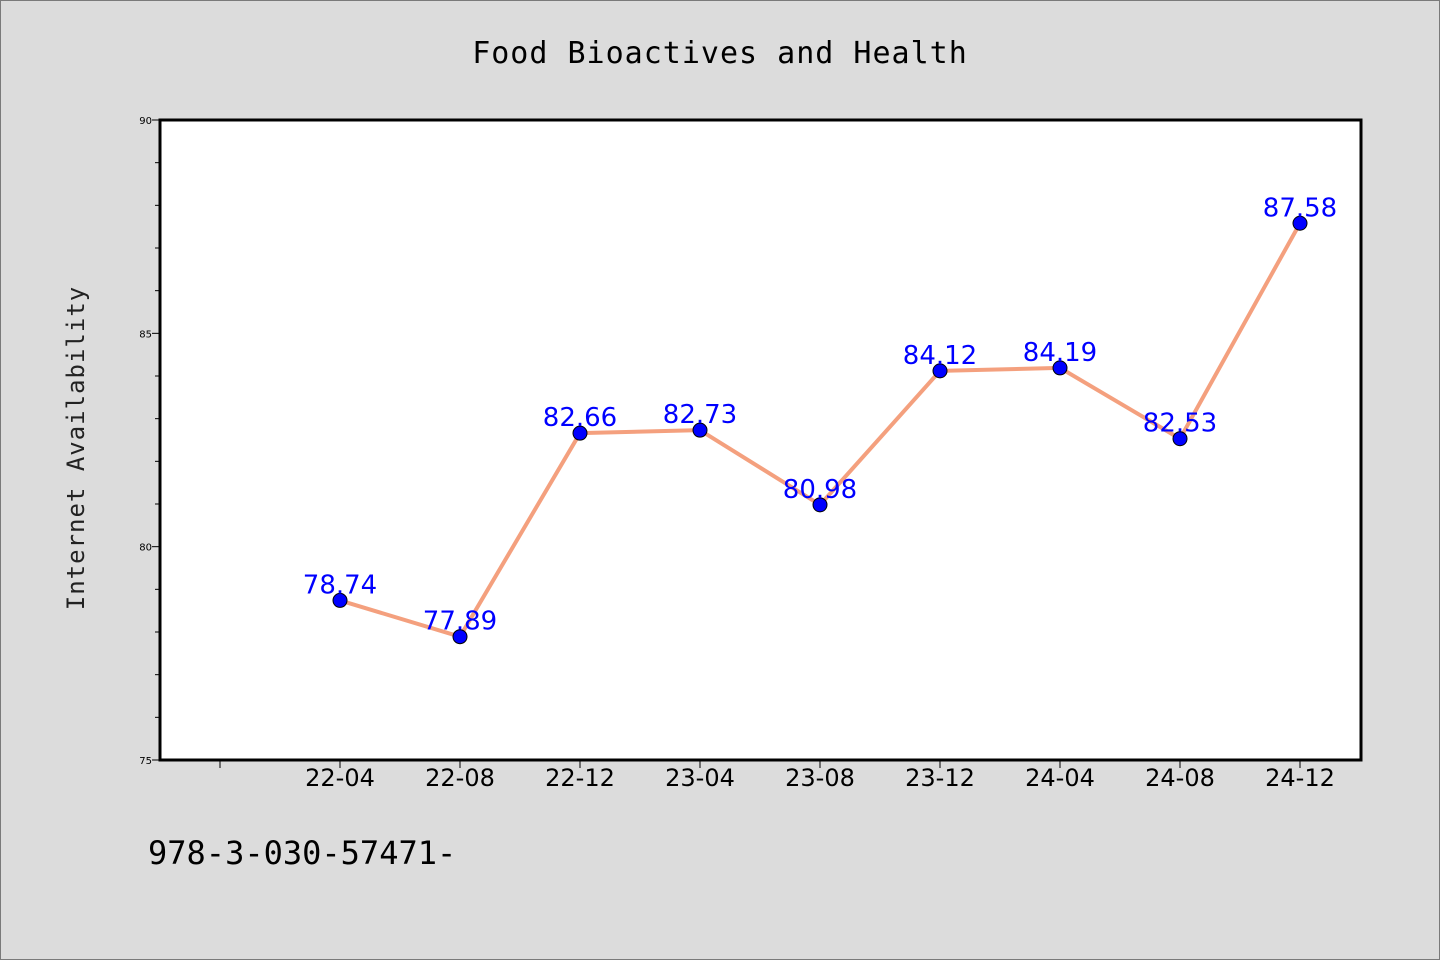 The height and width of the screenshot is (960, 1440). I want to click on chart-title: Food Bioactives and Health, so click(720, 53).